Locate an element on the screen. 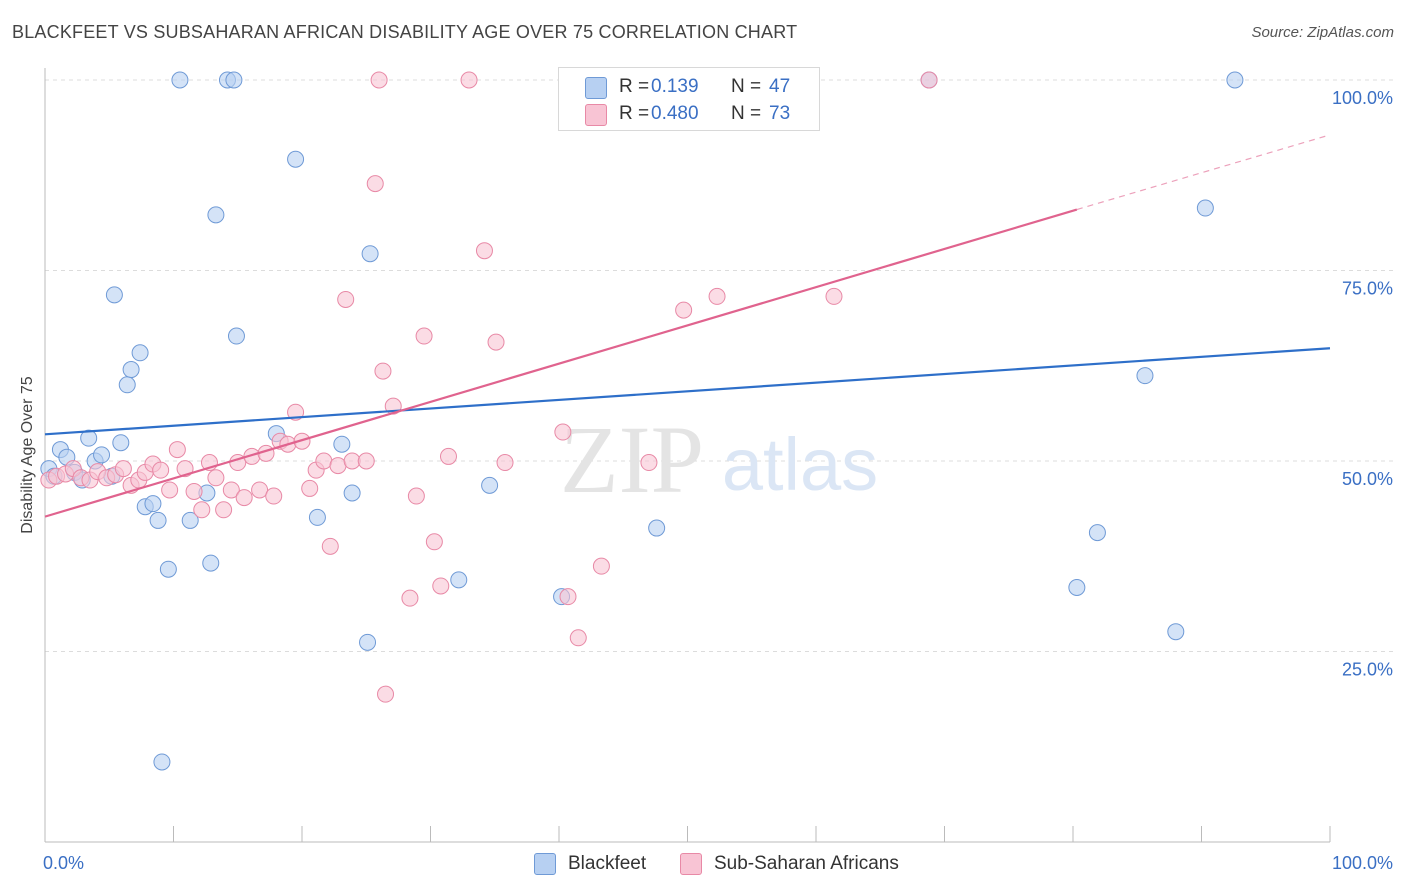 Image resolution: width=1406 pixels, height=892 pixels. watermark-zip: ZIP is located at coordinates (632, 459).